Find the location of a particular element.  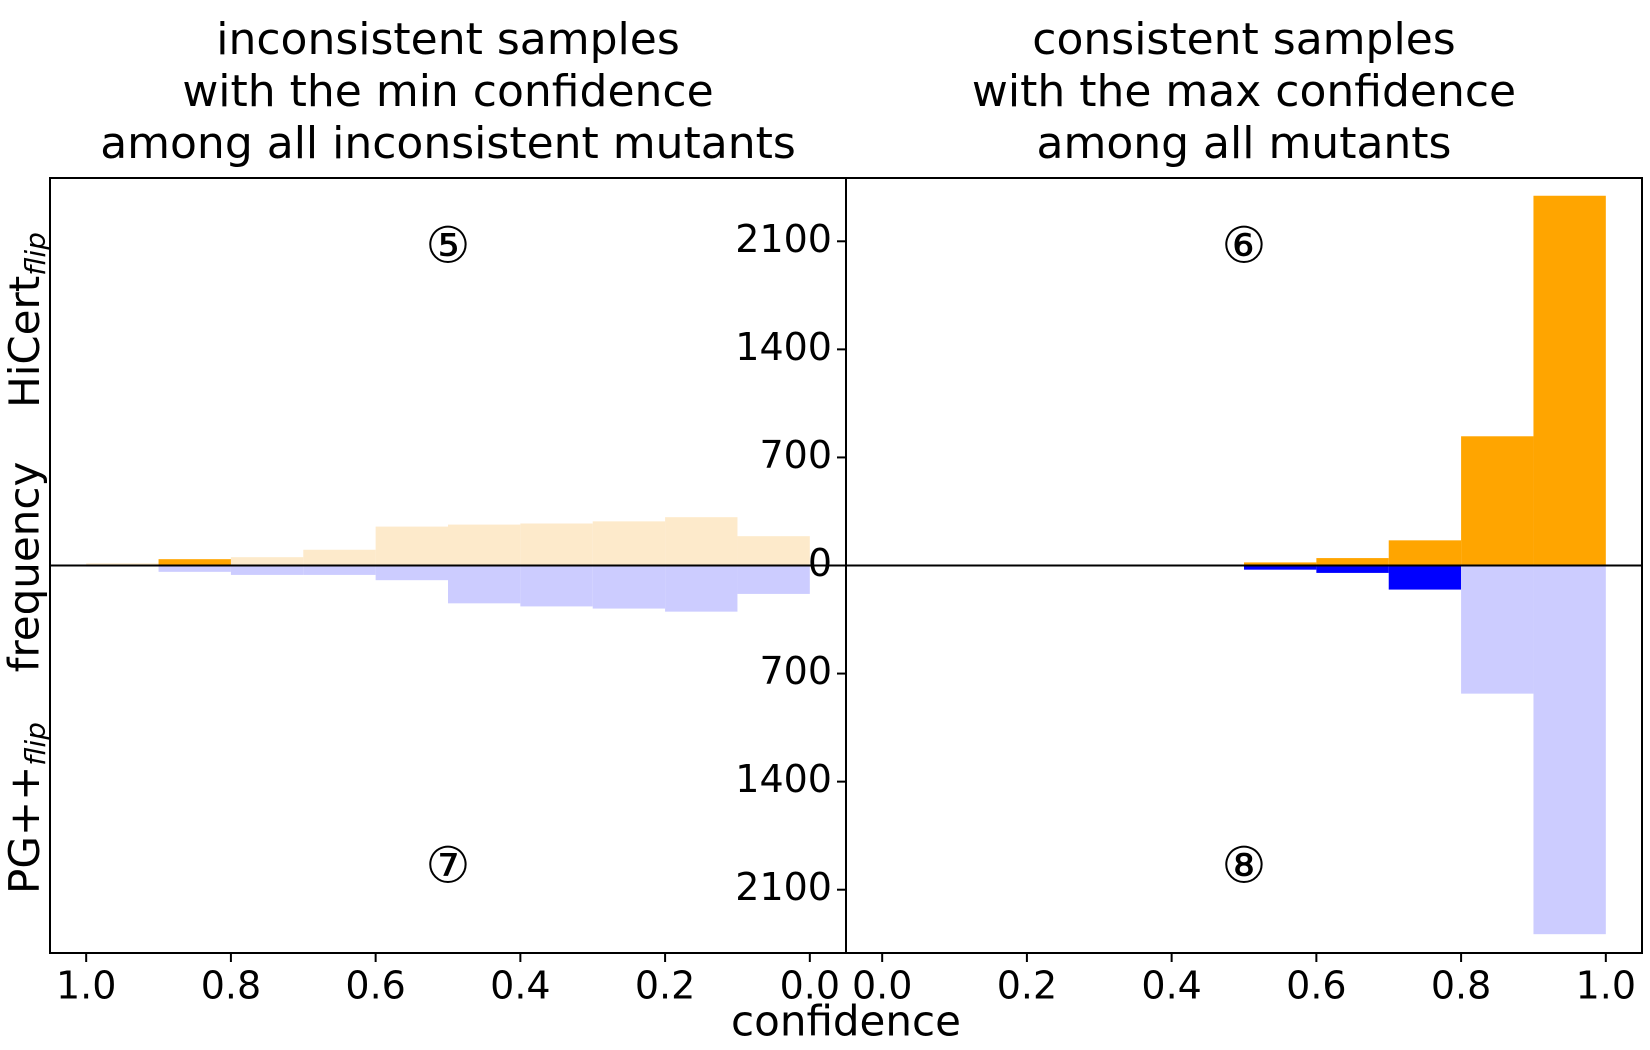

y-axis-label: frequency is located at coordinates (24, 567).